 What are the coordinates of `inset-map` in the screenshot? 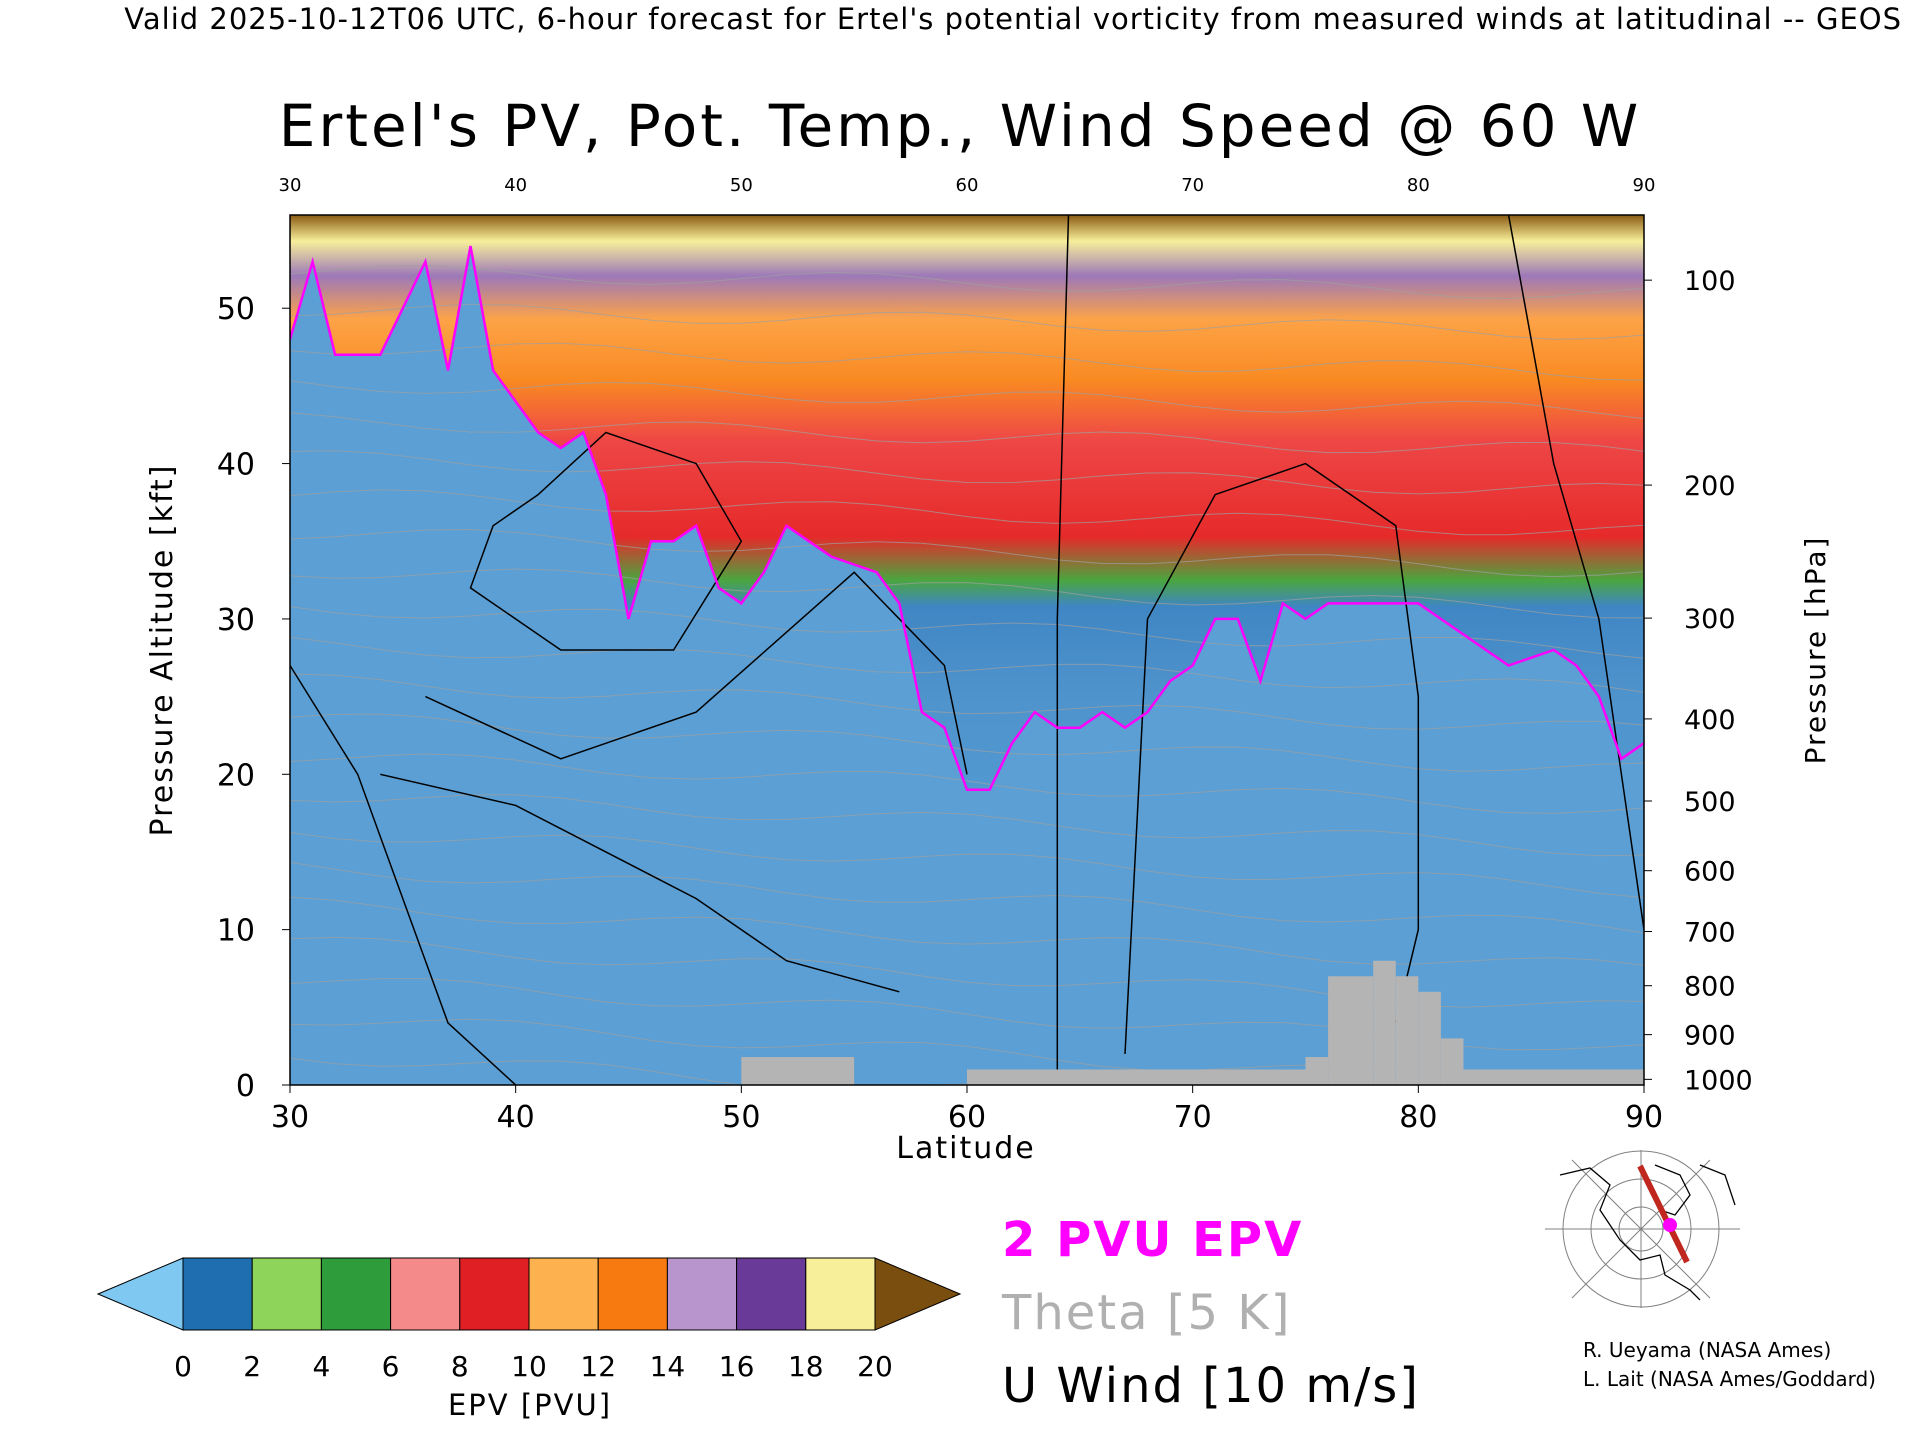 It's located at (1642, 1229).